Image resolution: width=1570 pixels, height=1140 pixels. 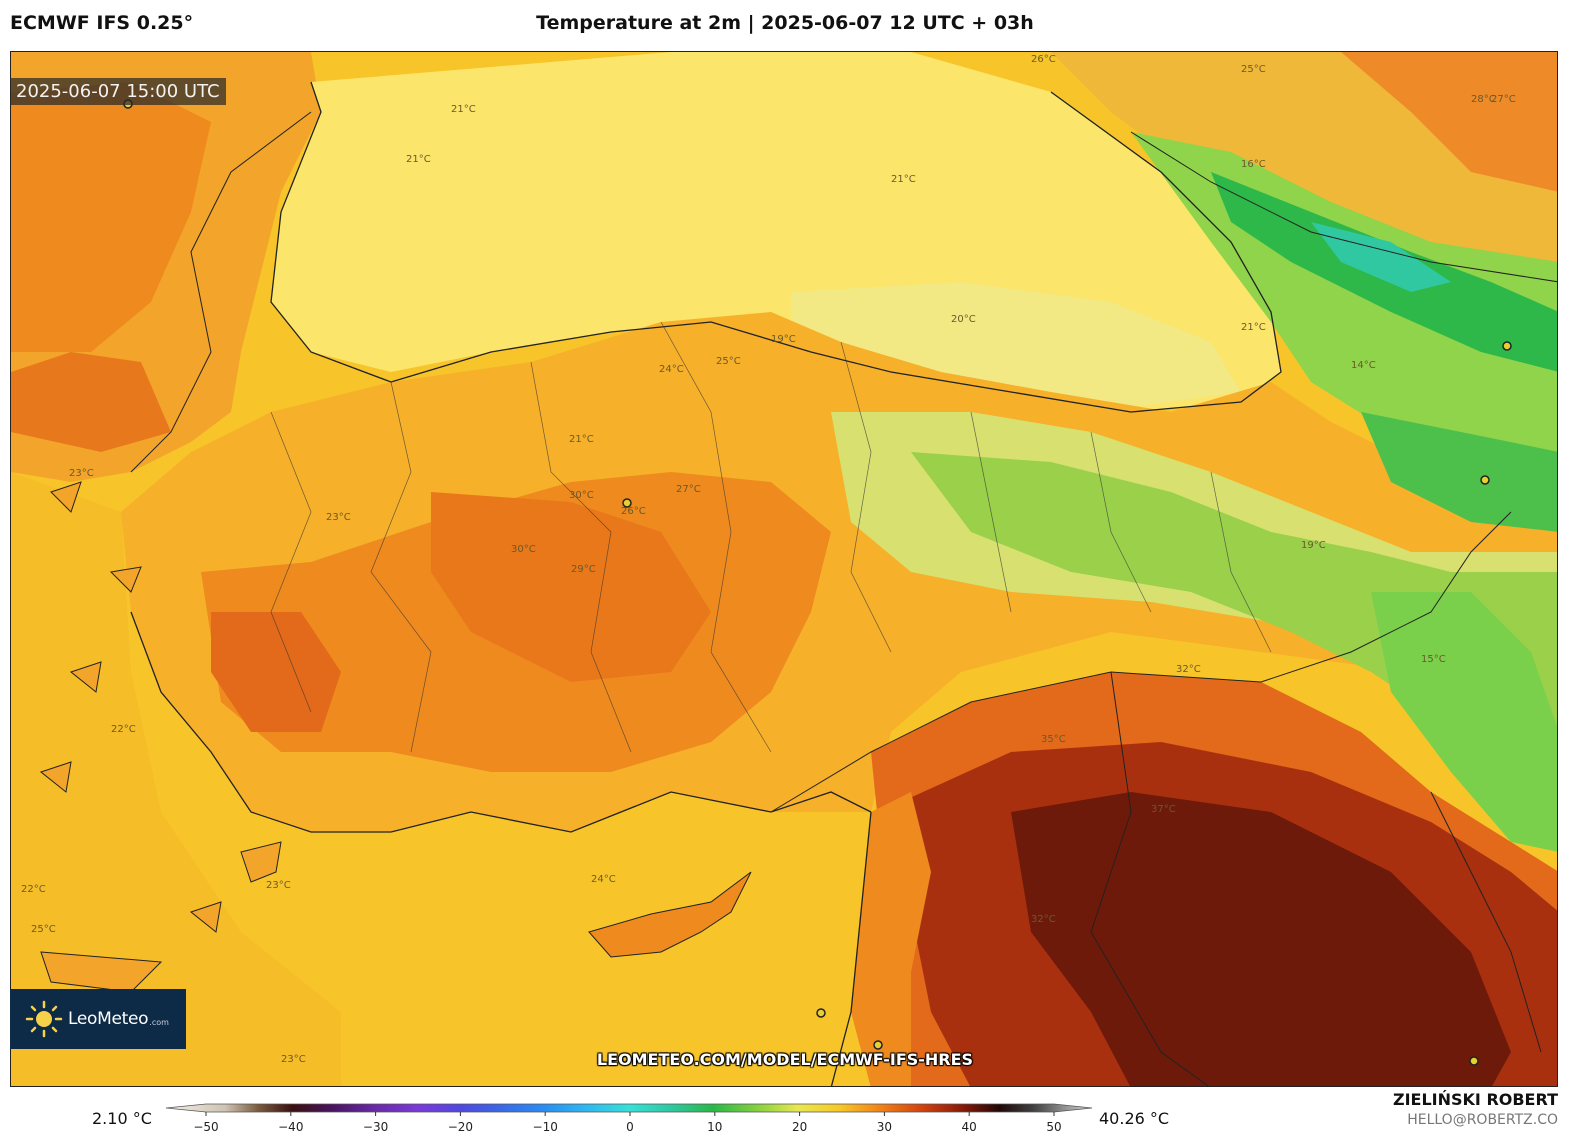 What do you see at coordinates (571, 587) in the screenshot?
I see `anatolia-hotter` at bounding box center [571, 587].